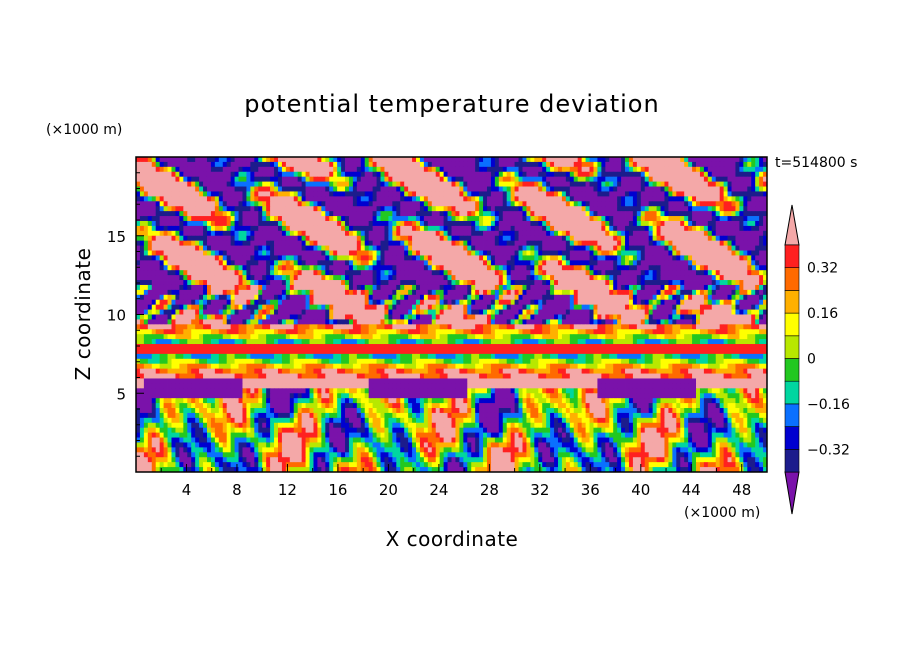  Describe the element at coordinates (287, 490) in the screenshot. I see `x-tick-label: 12` at that location.